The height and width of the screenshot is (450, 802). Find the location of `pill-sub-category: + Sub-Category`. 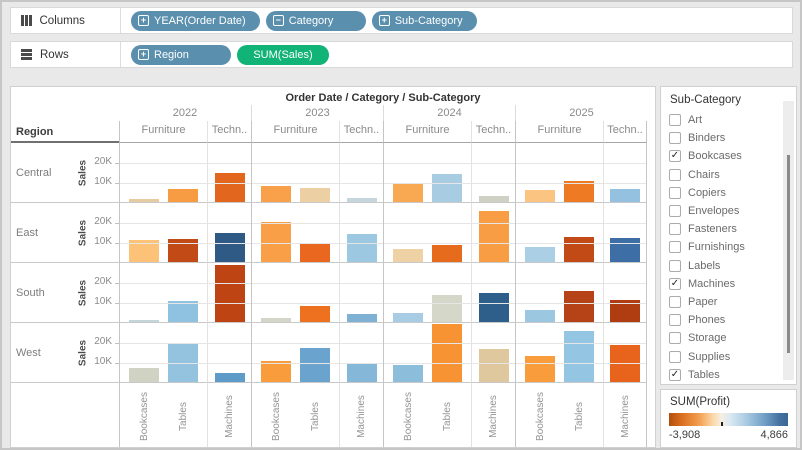

pill-sub-category: + Sub-Category is located at coordinates (424, 20).